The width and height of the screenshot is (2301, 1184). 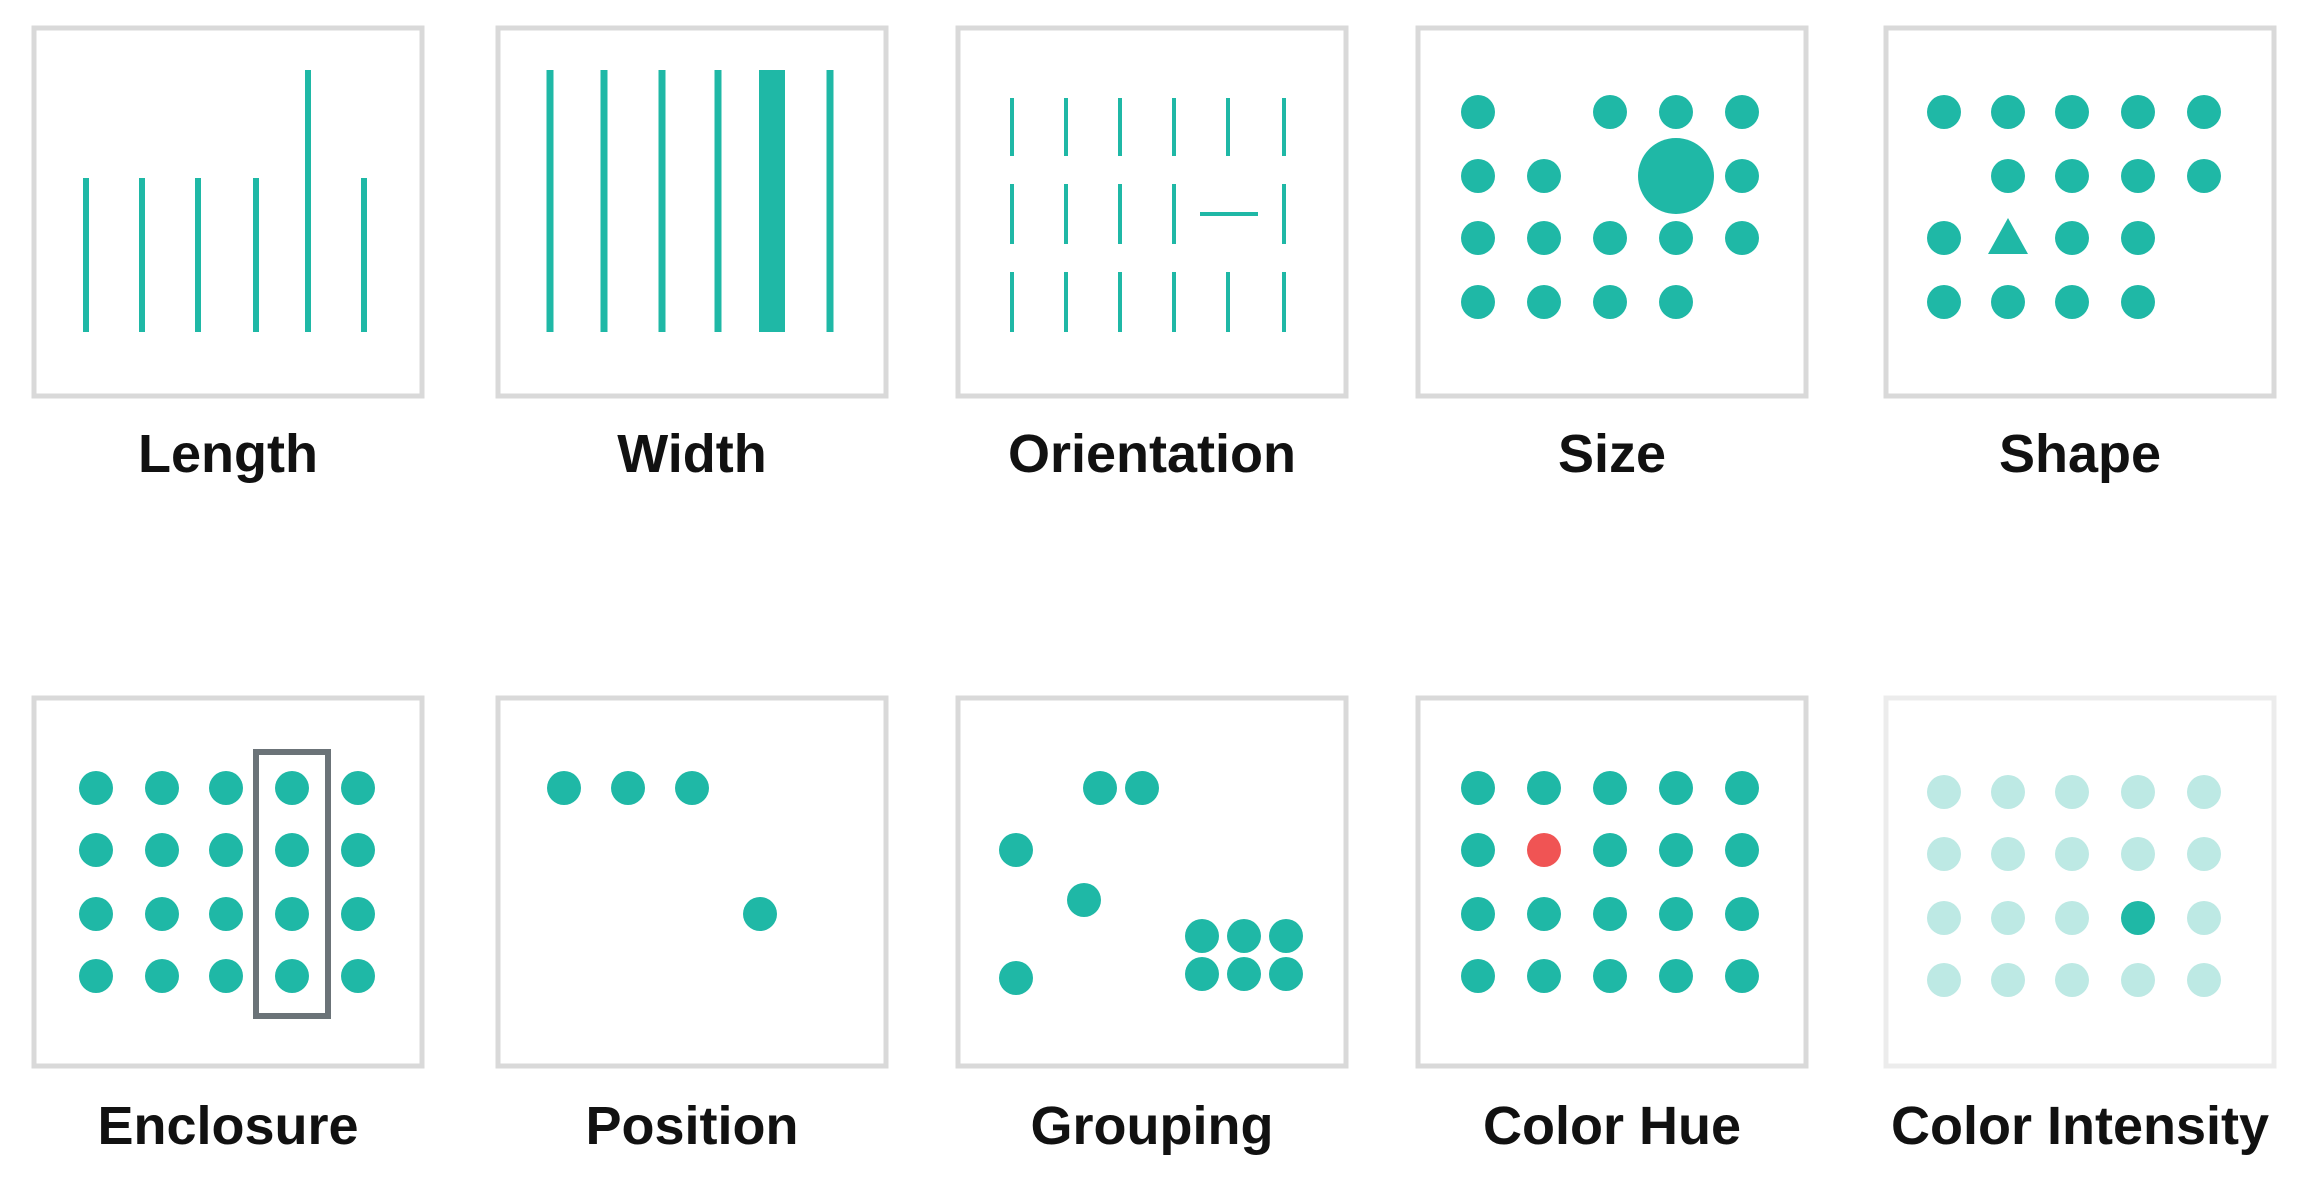 I want to click on panel-enclosure: Enclosure, so click(x=228, y=925).